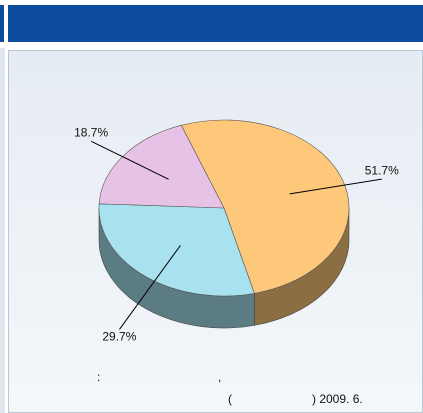 The width and height of the screenshot is (423, 413). What do you see at coordinates (2, 23) in the screenshot?
I see `header-edge` at bounding box center [2, 23].